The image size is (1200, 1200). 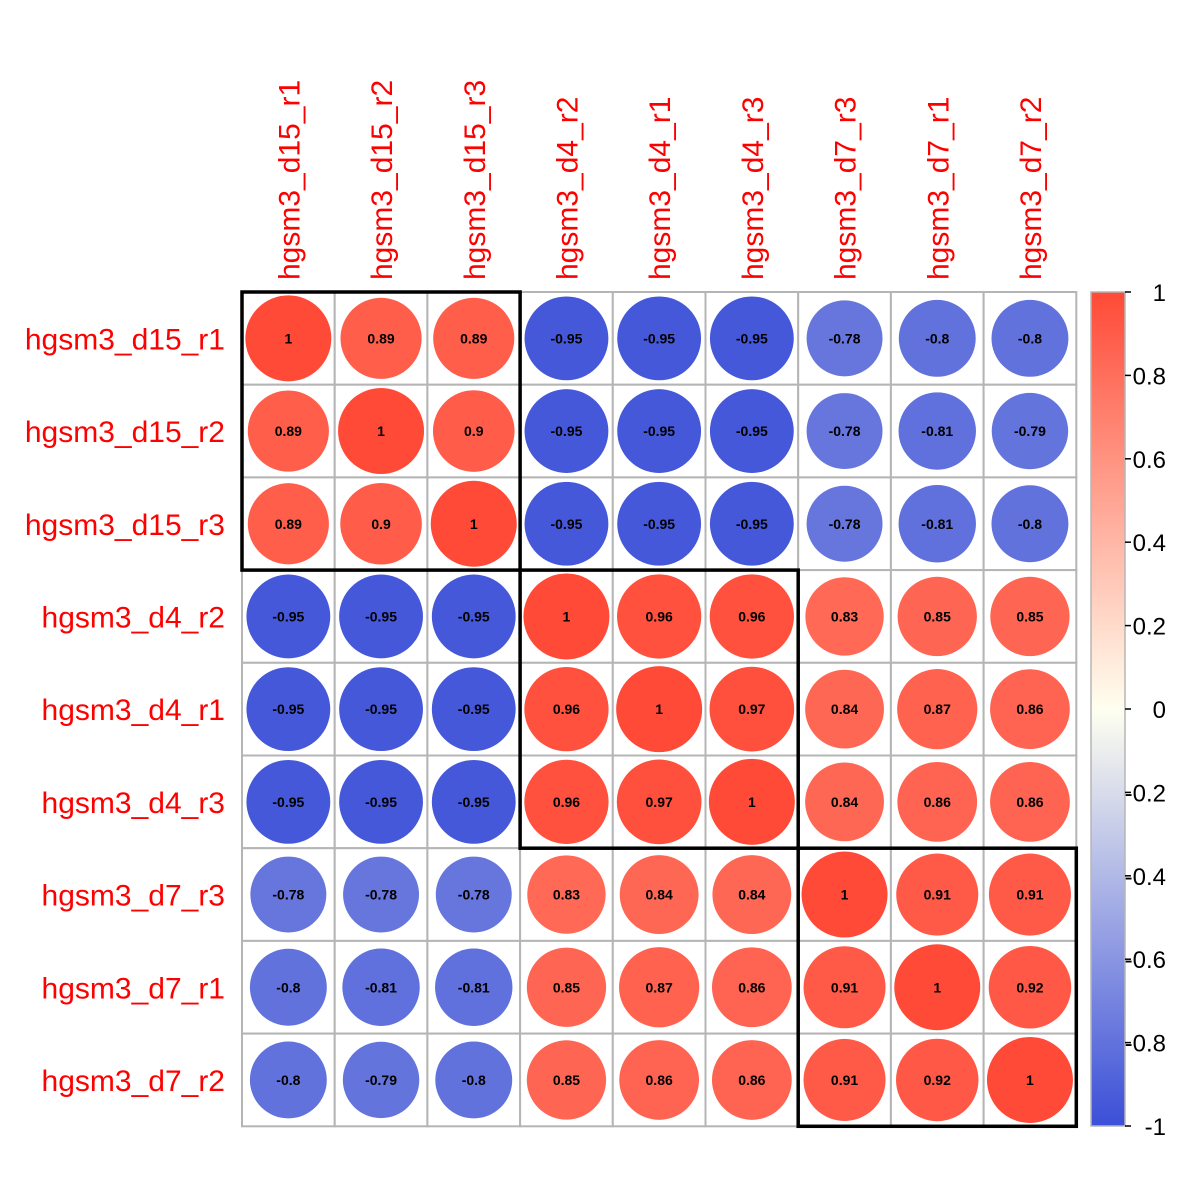 I want to click on colorbar-tick-label: 0.8, so click(x=1149, y=376).